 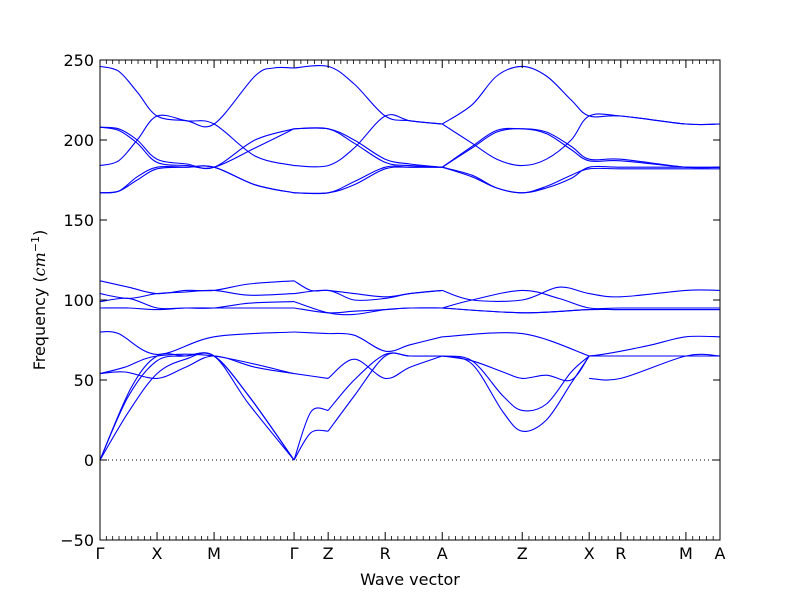 I want to click on y-label-exponent: −1, so click(x=35, y=244).